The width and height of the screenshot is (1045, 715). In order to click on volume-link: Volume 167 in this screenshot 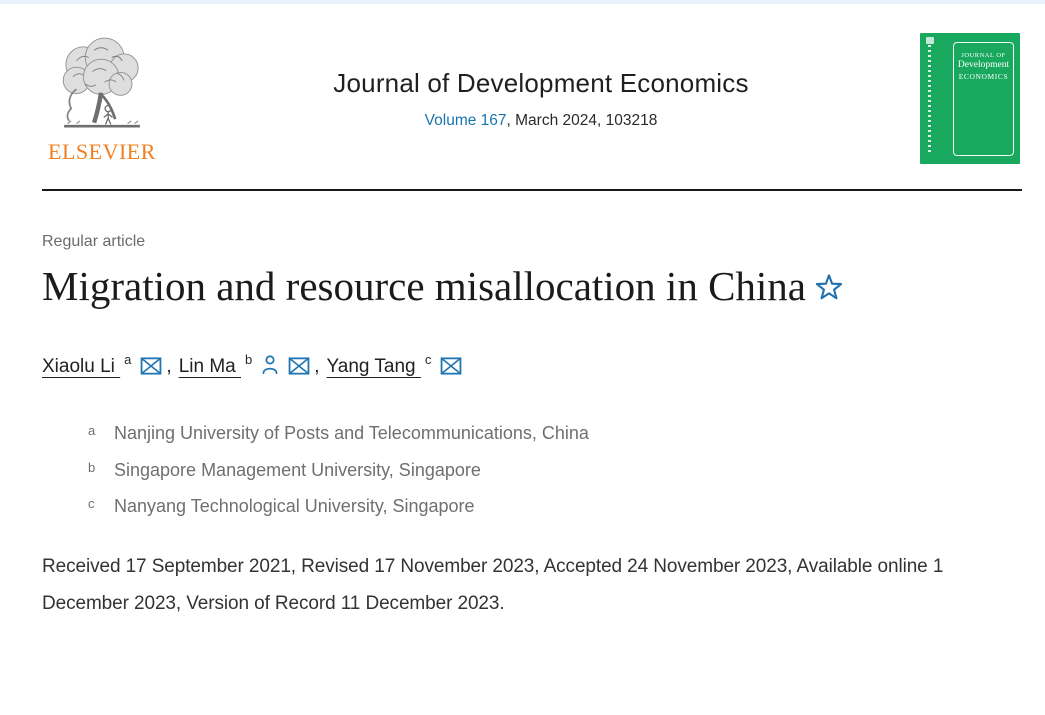, I will do `click(465, 120)`.